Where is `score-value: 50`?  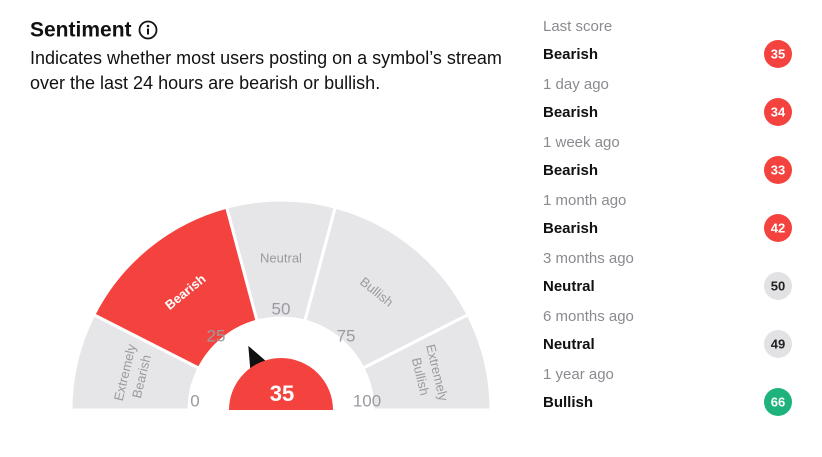
score-value: 50 is located at coordinates (778, 285).